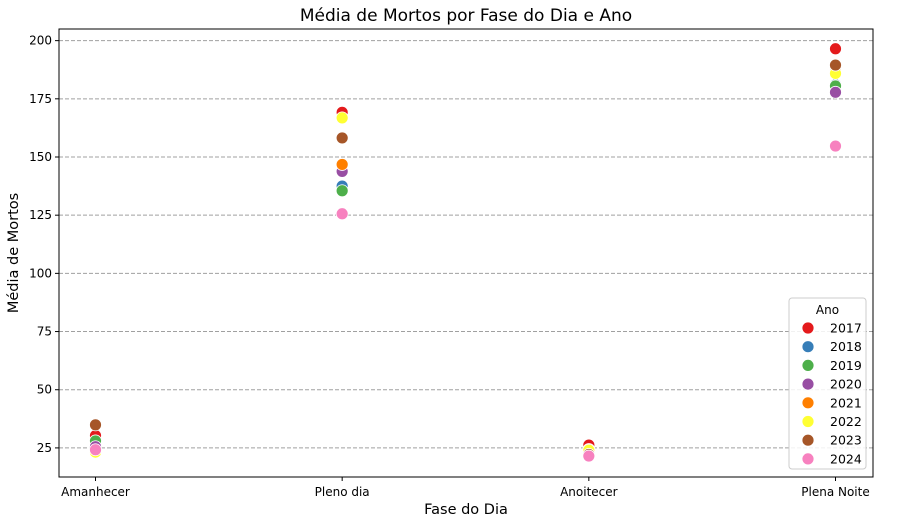 This screenshot has width=916, height=516. What do you see at coordinates (44, 448) in the screenshot?
I see `y-tick-label: 25` at bounding box center [44, 448].